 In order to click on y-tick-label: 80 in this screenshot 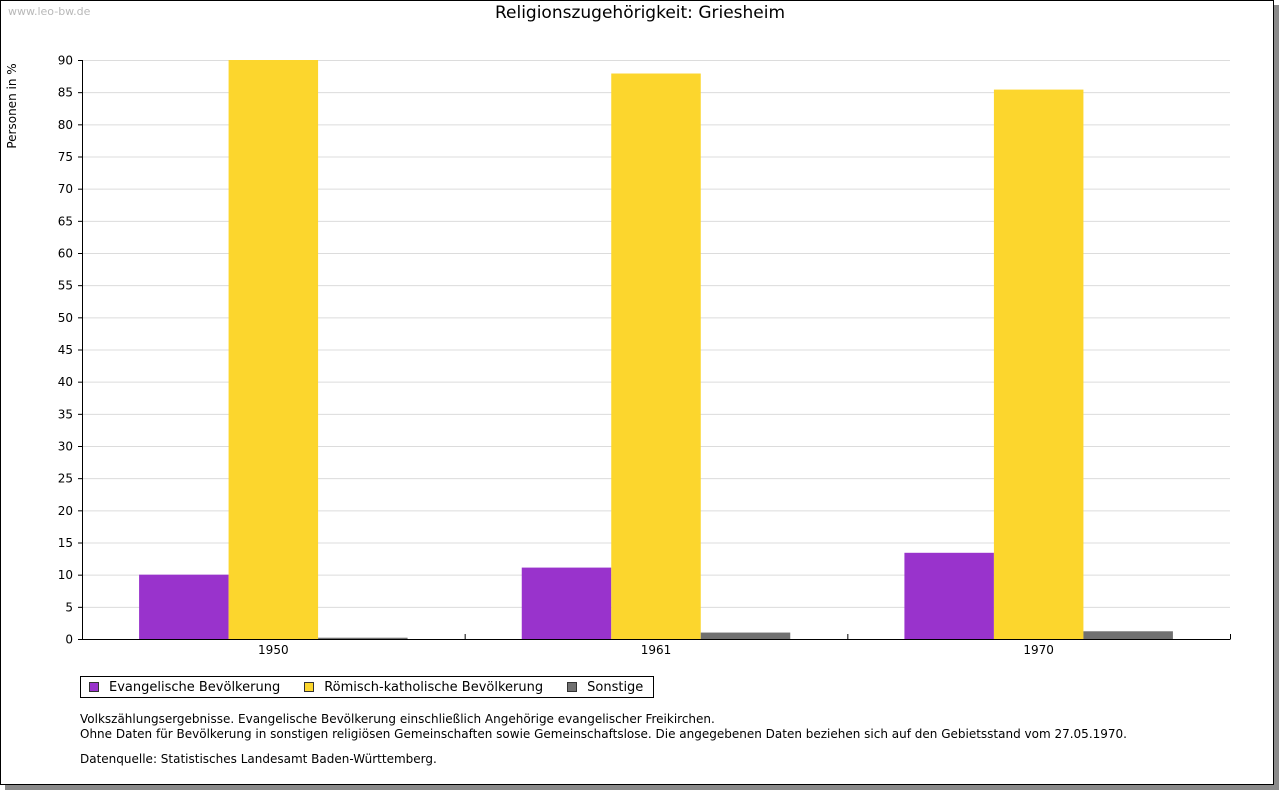, I will do `click(65, 125)`.